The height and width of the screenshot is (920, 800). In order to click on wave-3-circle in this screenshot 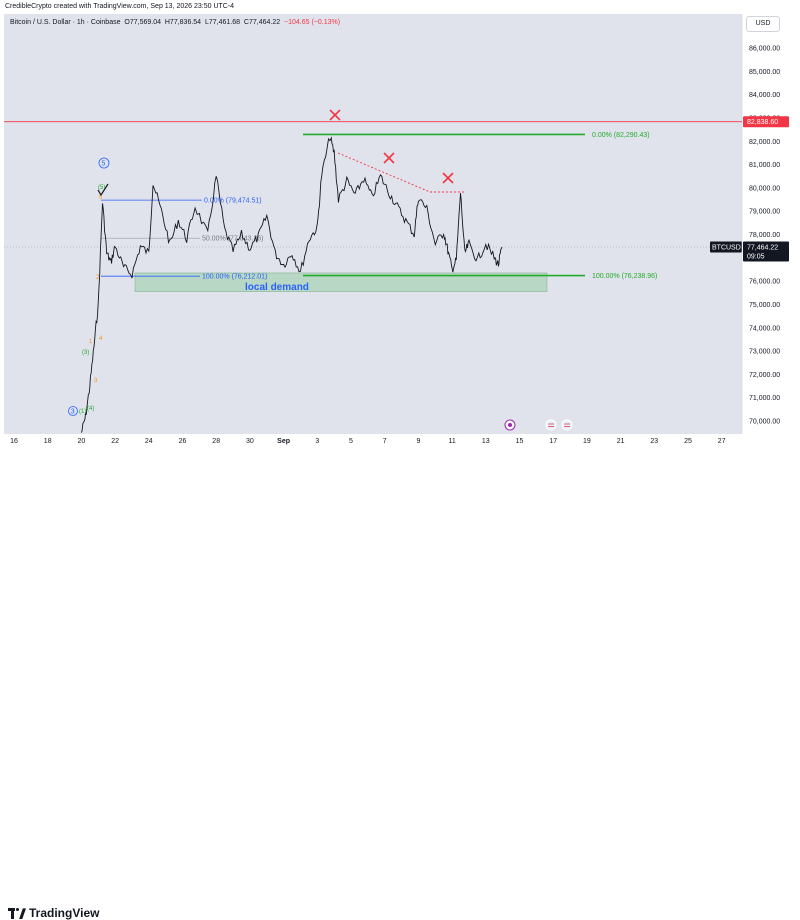, I will do `click(73, 411)`.